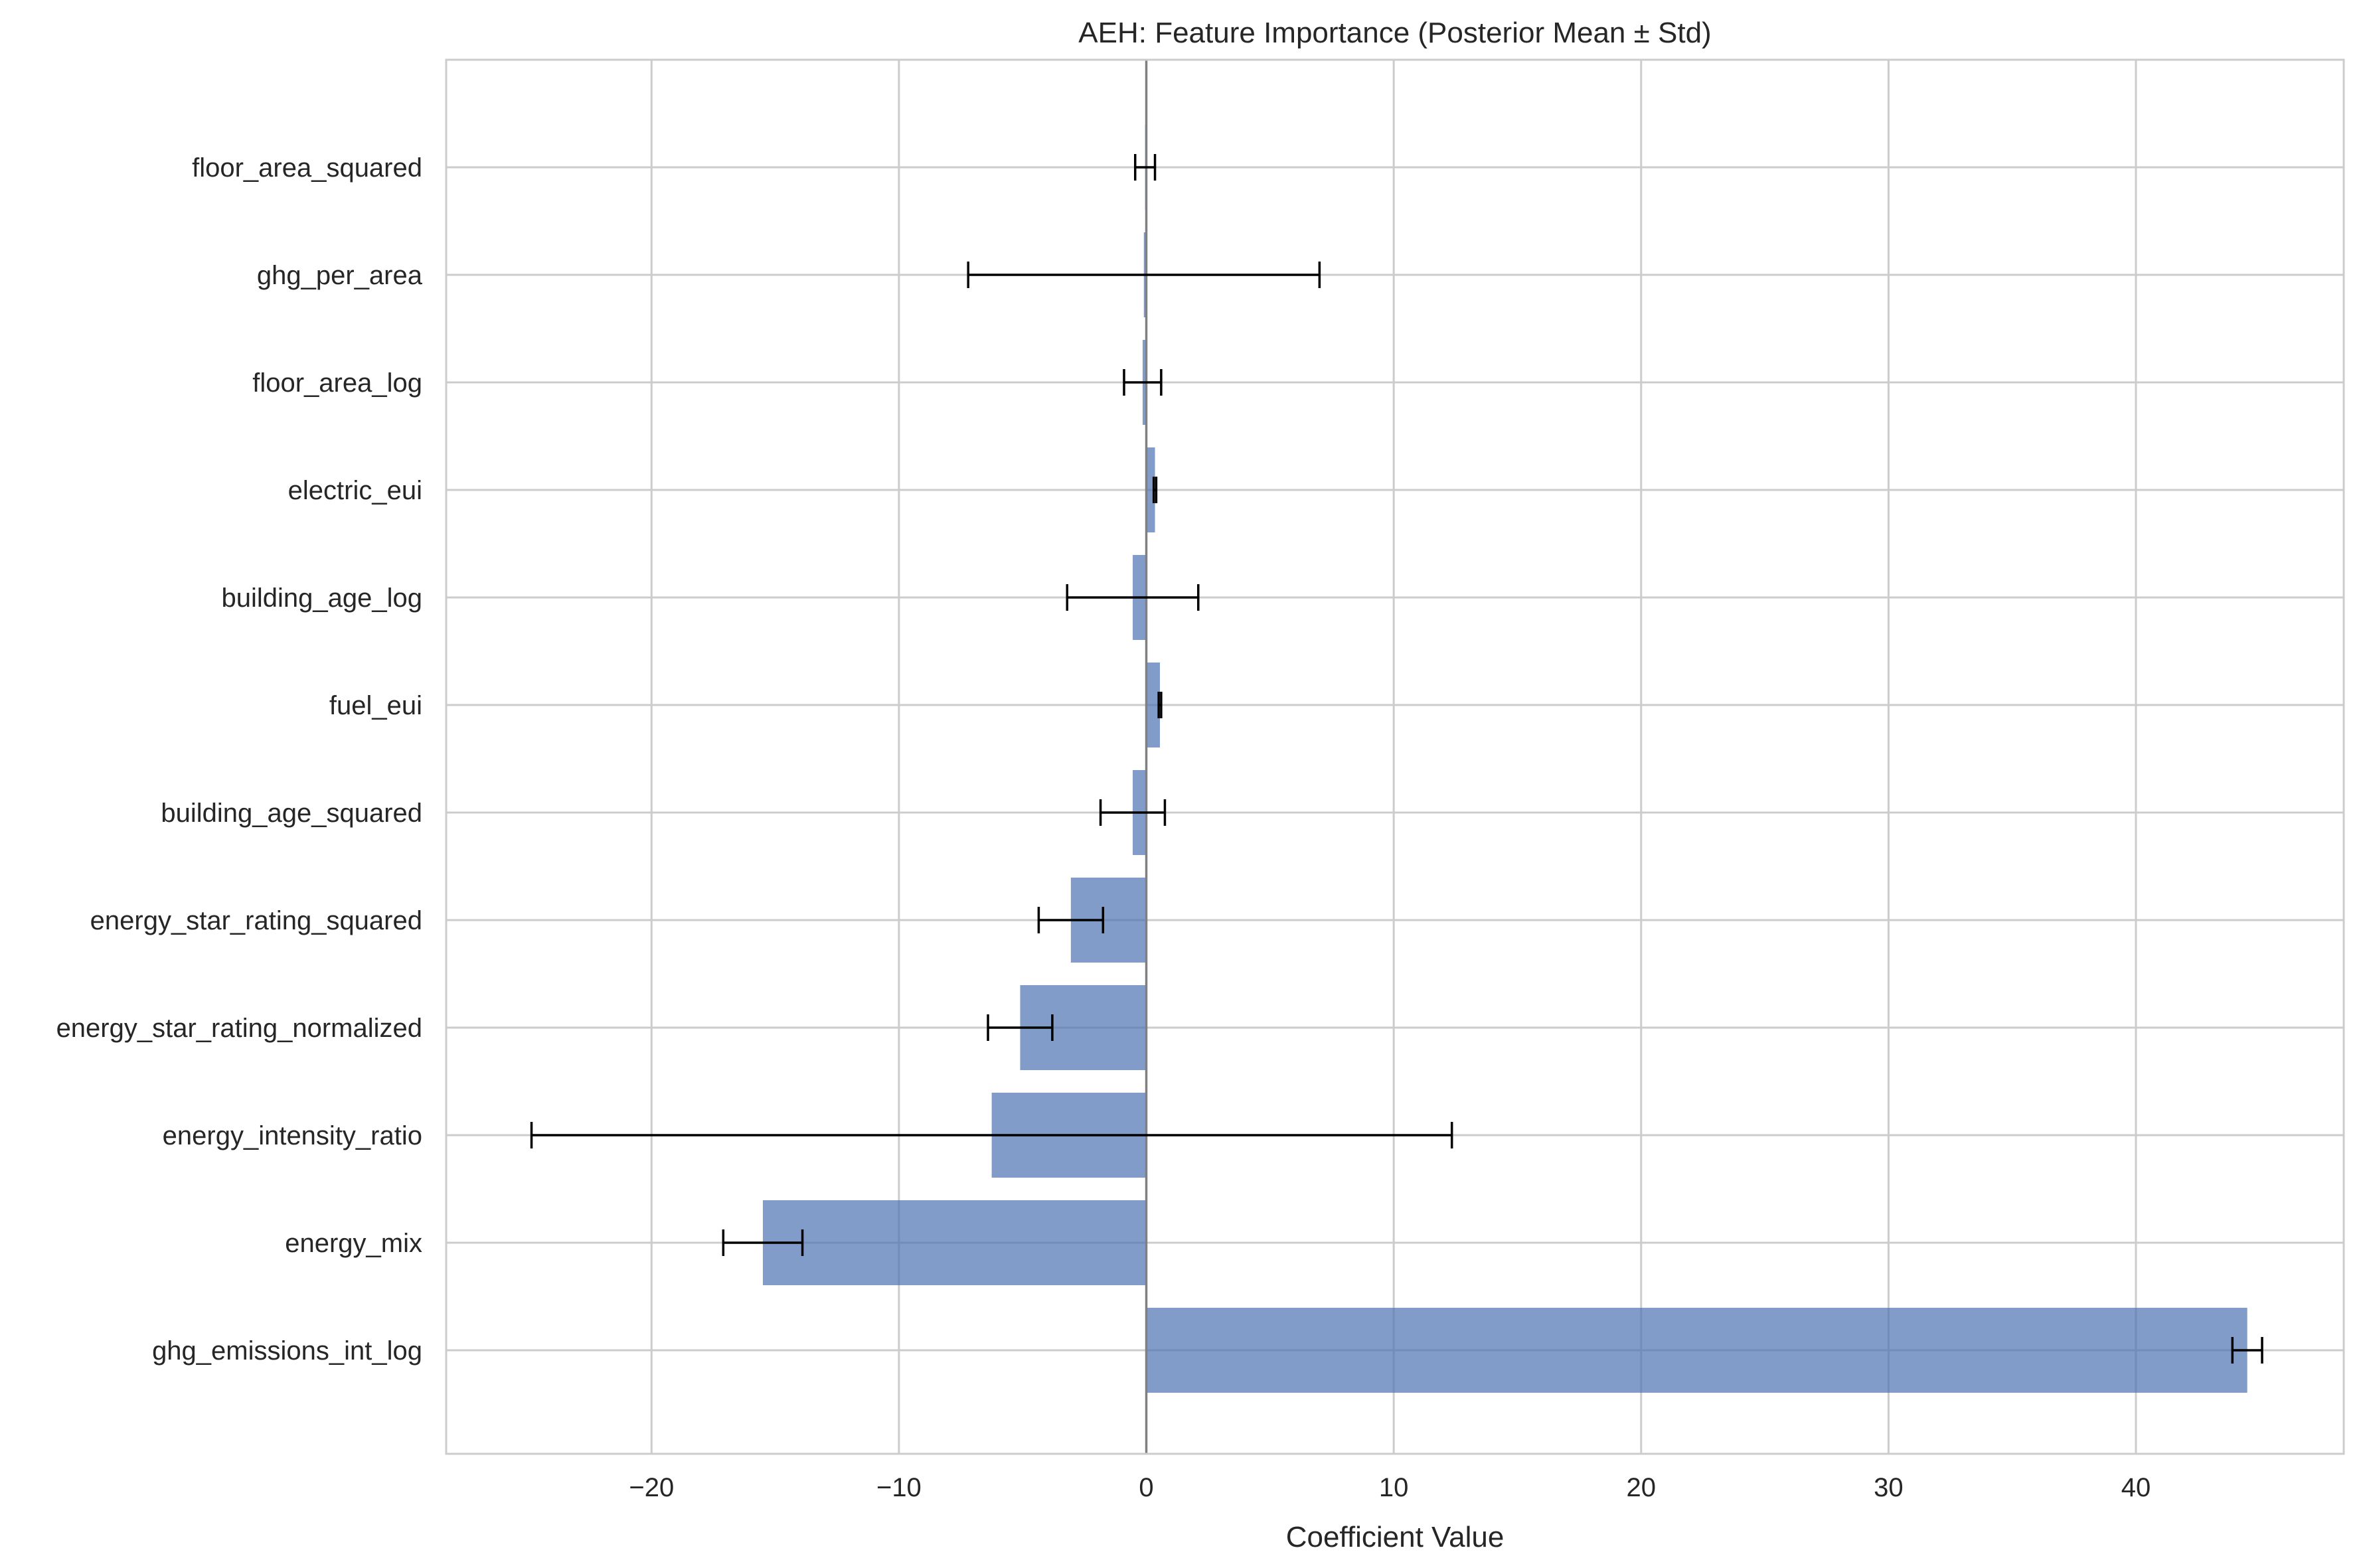 This screenshot has width=2361, height=1568. I want to click on error-bar-electric-eui, so click(1155, 490).